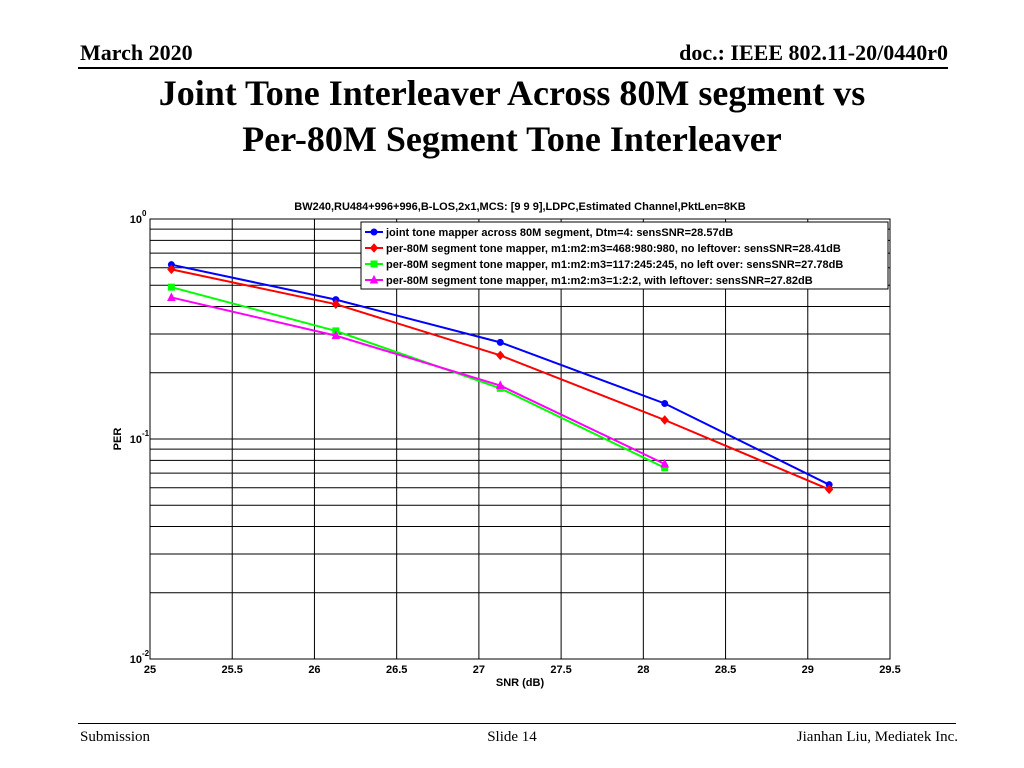  I want to click on footer-author: Jianhan Liu, Mediatek Inc., so click(877, 737).